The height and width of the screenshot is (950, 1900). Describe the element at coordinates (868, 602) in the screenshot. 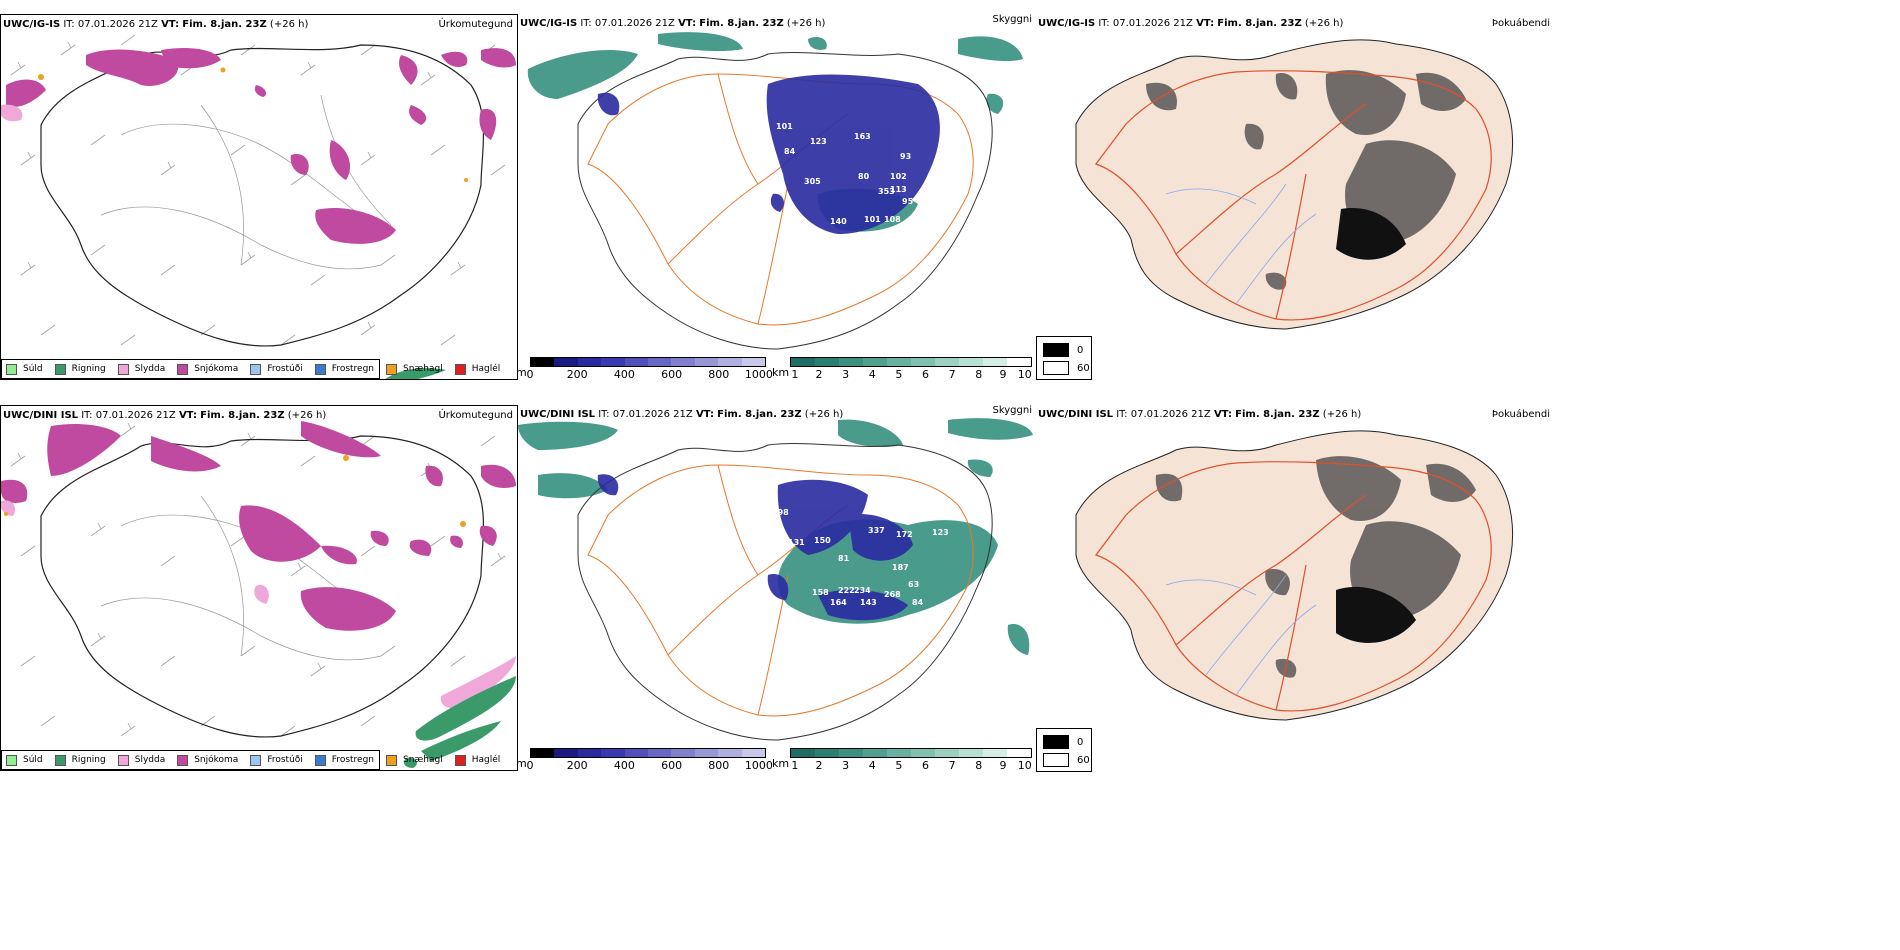

I see `depth-label: 143` at that location.